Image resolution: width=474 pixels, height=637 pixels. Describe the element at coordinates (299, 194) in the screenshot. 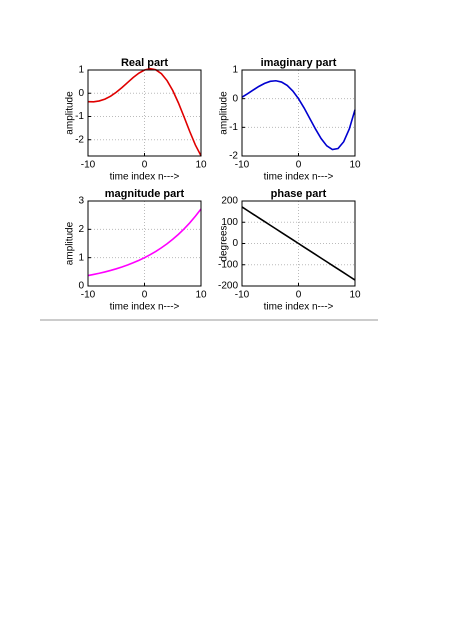

I see `chart-title: phase part` at that location.